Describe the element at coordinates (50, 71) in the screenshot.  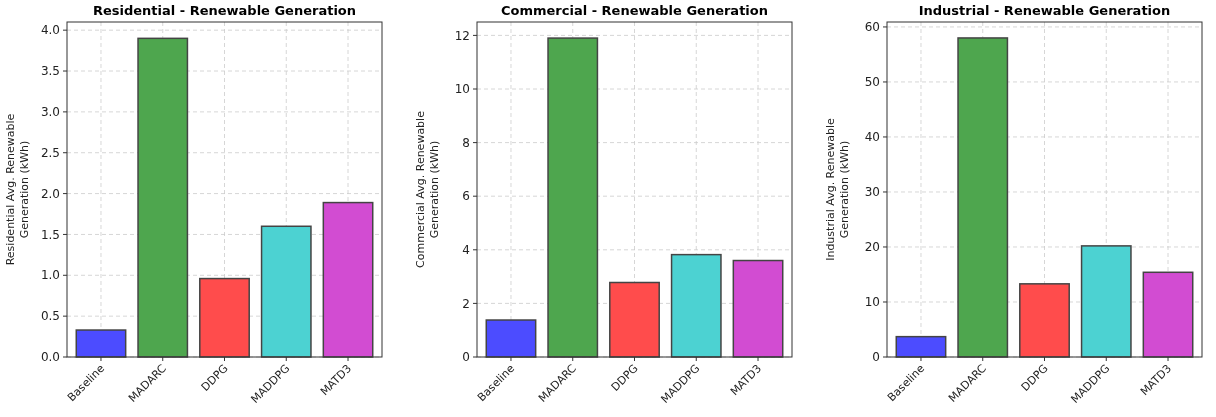
I see `y-tick-label: 3.5` at that location.